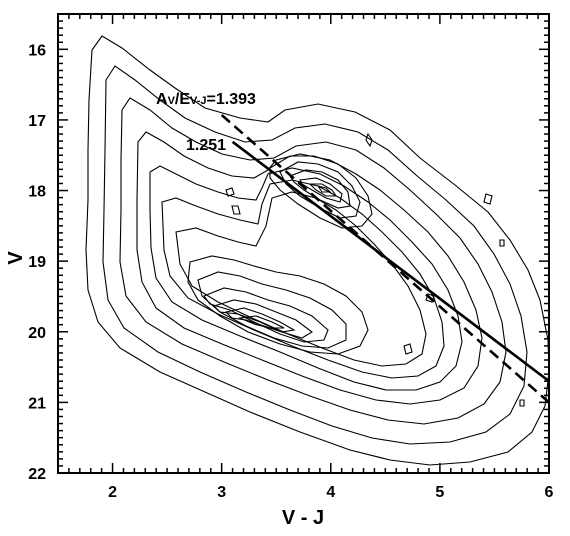 The height and width of the screenshot is (536, 570). Describe the element at coordinates (37, 262) in the screenshot. I see `y-tick-label: 19` at that location.